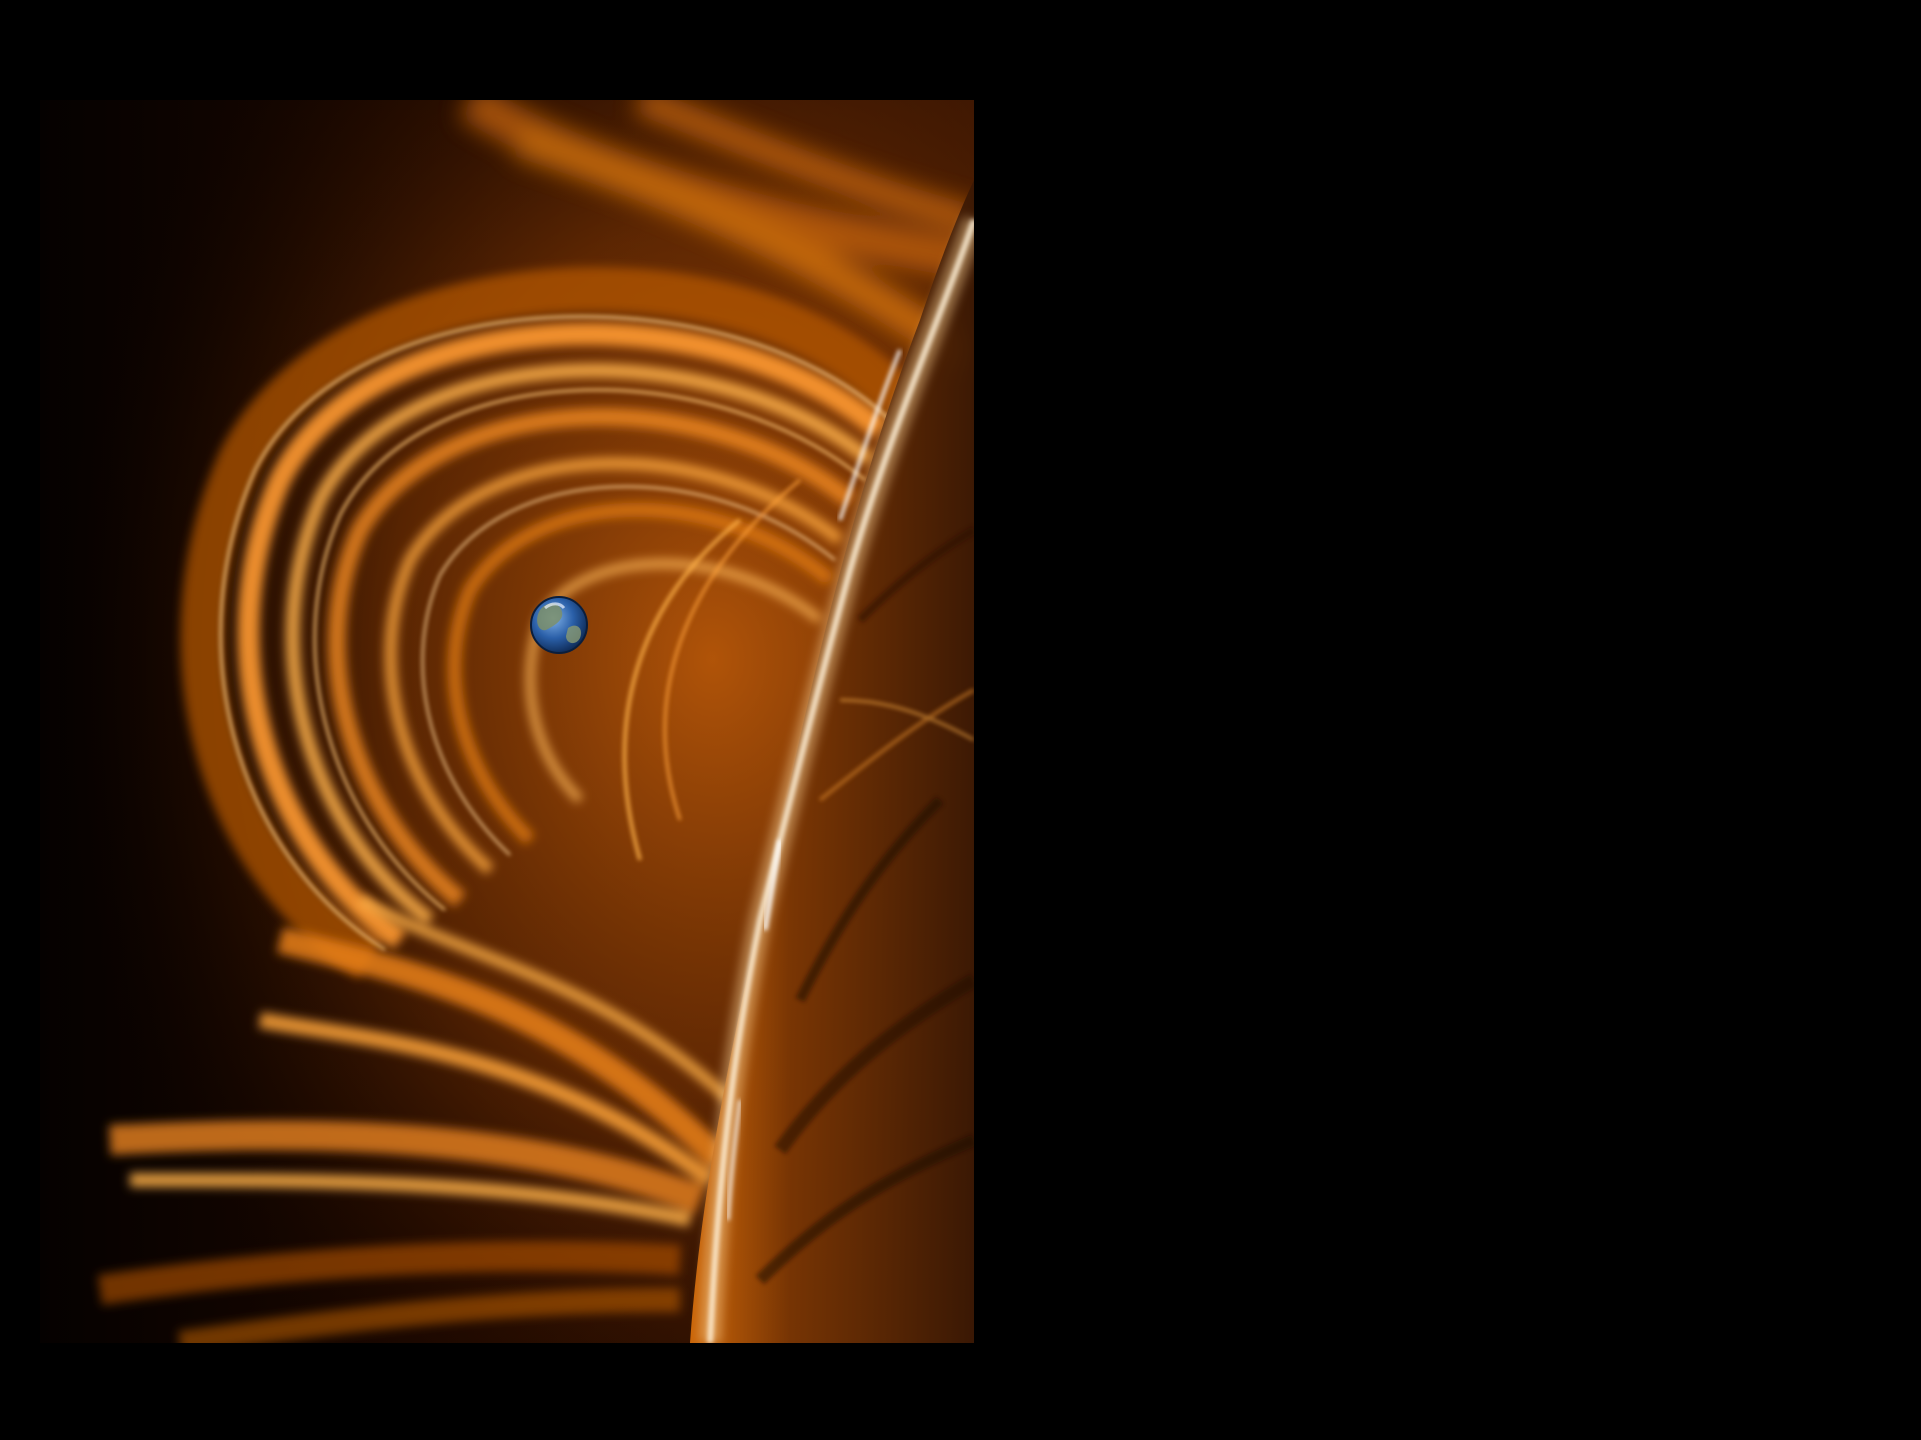 The height and width of the screenshot is (1440, 1921). What do you see at coordinates (864, 905) in the screenshot?
I see `surface-texture` at bounding box center [864, 905].